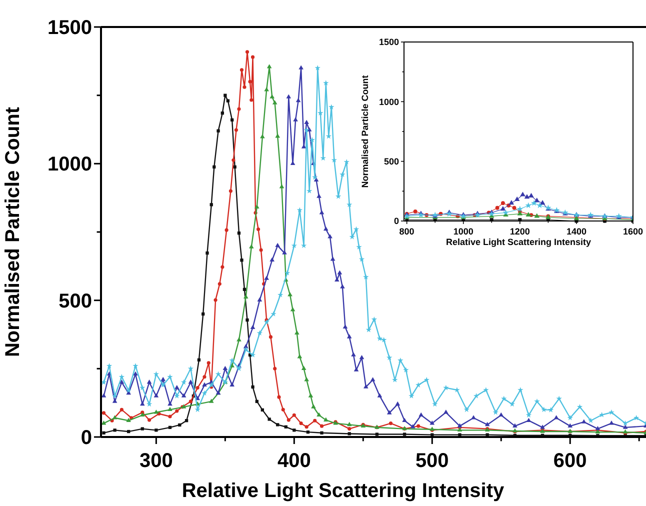 This screenshot has width=646, height=506. Describe the element at coordinates (406, 231) in the screenshot. I see `x-tick-label: 800` at that location.